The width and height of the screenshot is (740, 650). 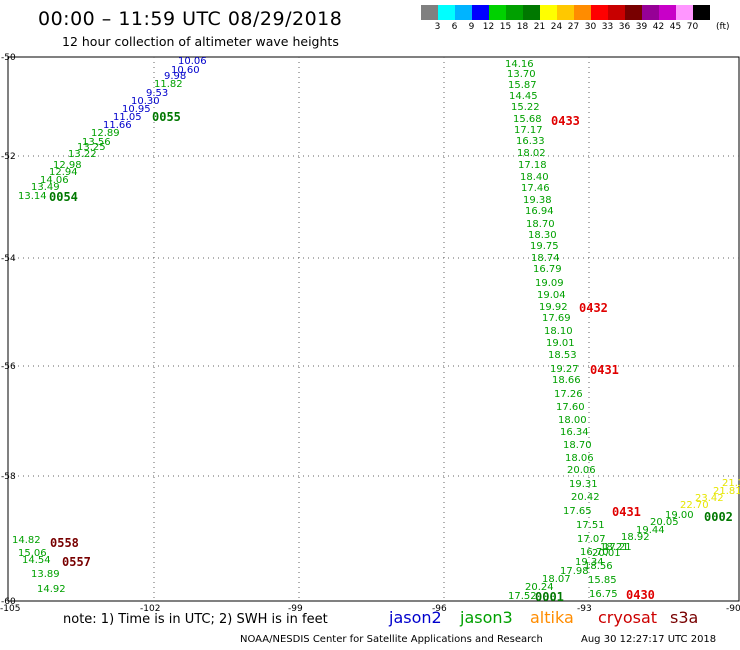 What do you see at coordinates (549, 283) in the screenshot?
I see `swh-value-label: 19.09` at bounding box center [549, 283].